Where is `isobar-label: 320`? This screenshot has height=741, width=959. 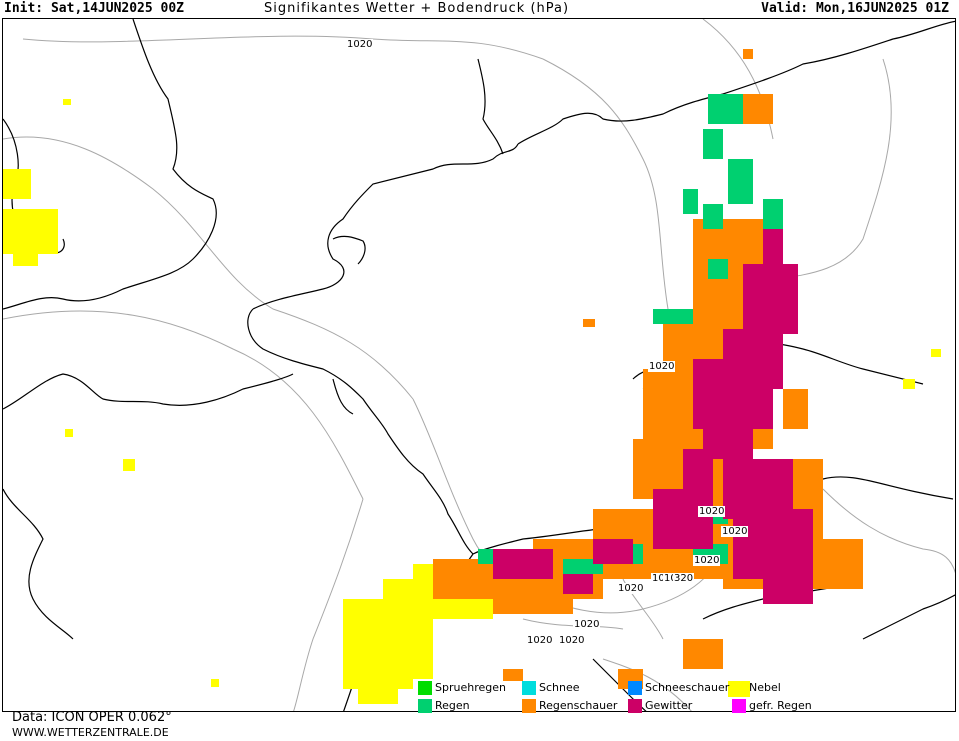 isobar-label: 320 is located at coordinates (684, 578).